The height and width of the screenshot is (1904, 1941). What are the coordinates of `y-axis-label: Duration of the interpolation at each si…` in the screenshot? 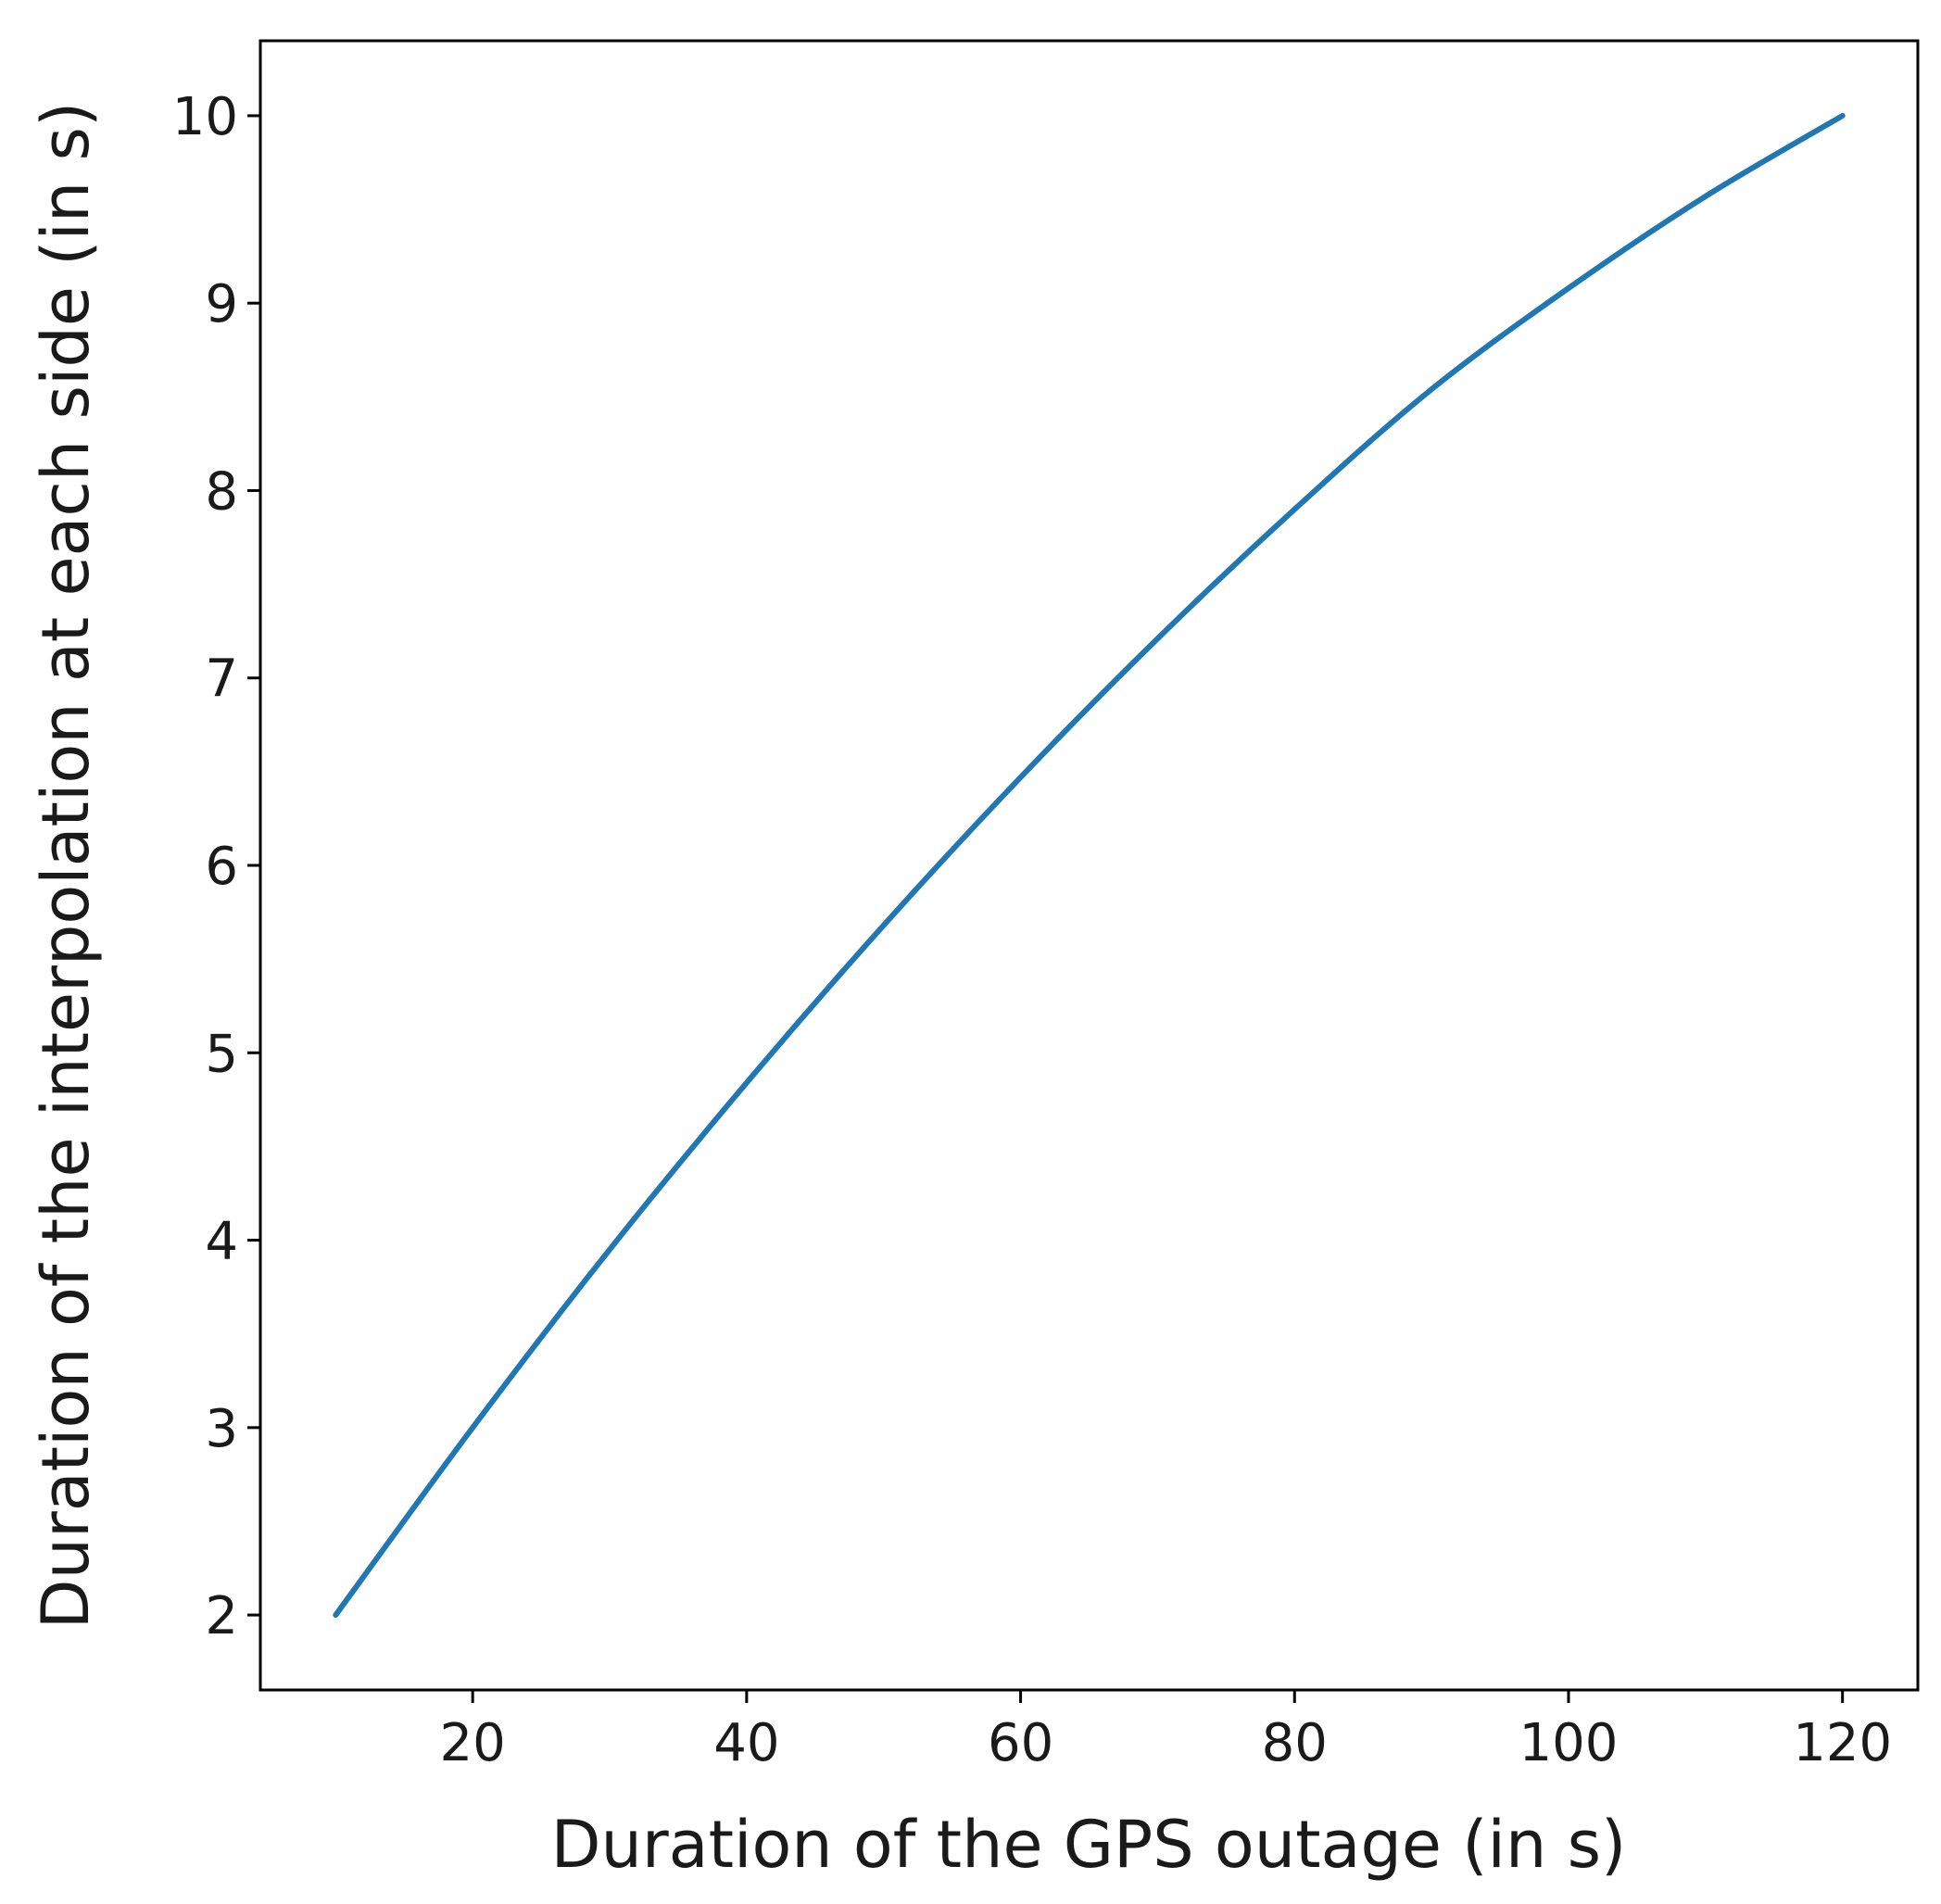 It's located at (66, 866).